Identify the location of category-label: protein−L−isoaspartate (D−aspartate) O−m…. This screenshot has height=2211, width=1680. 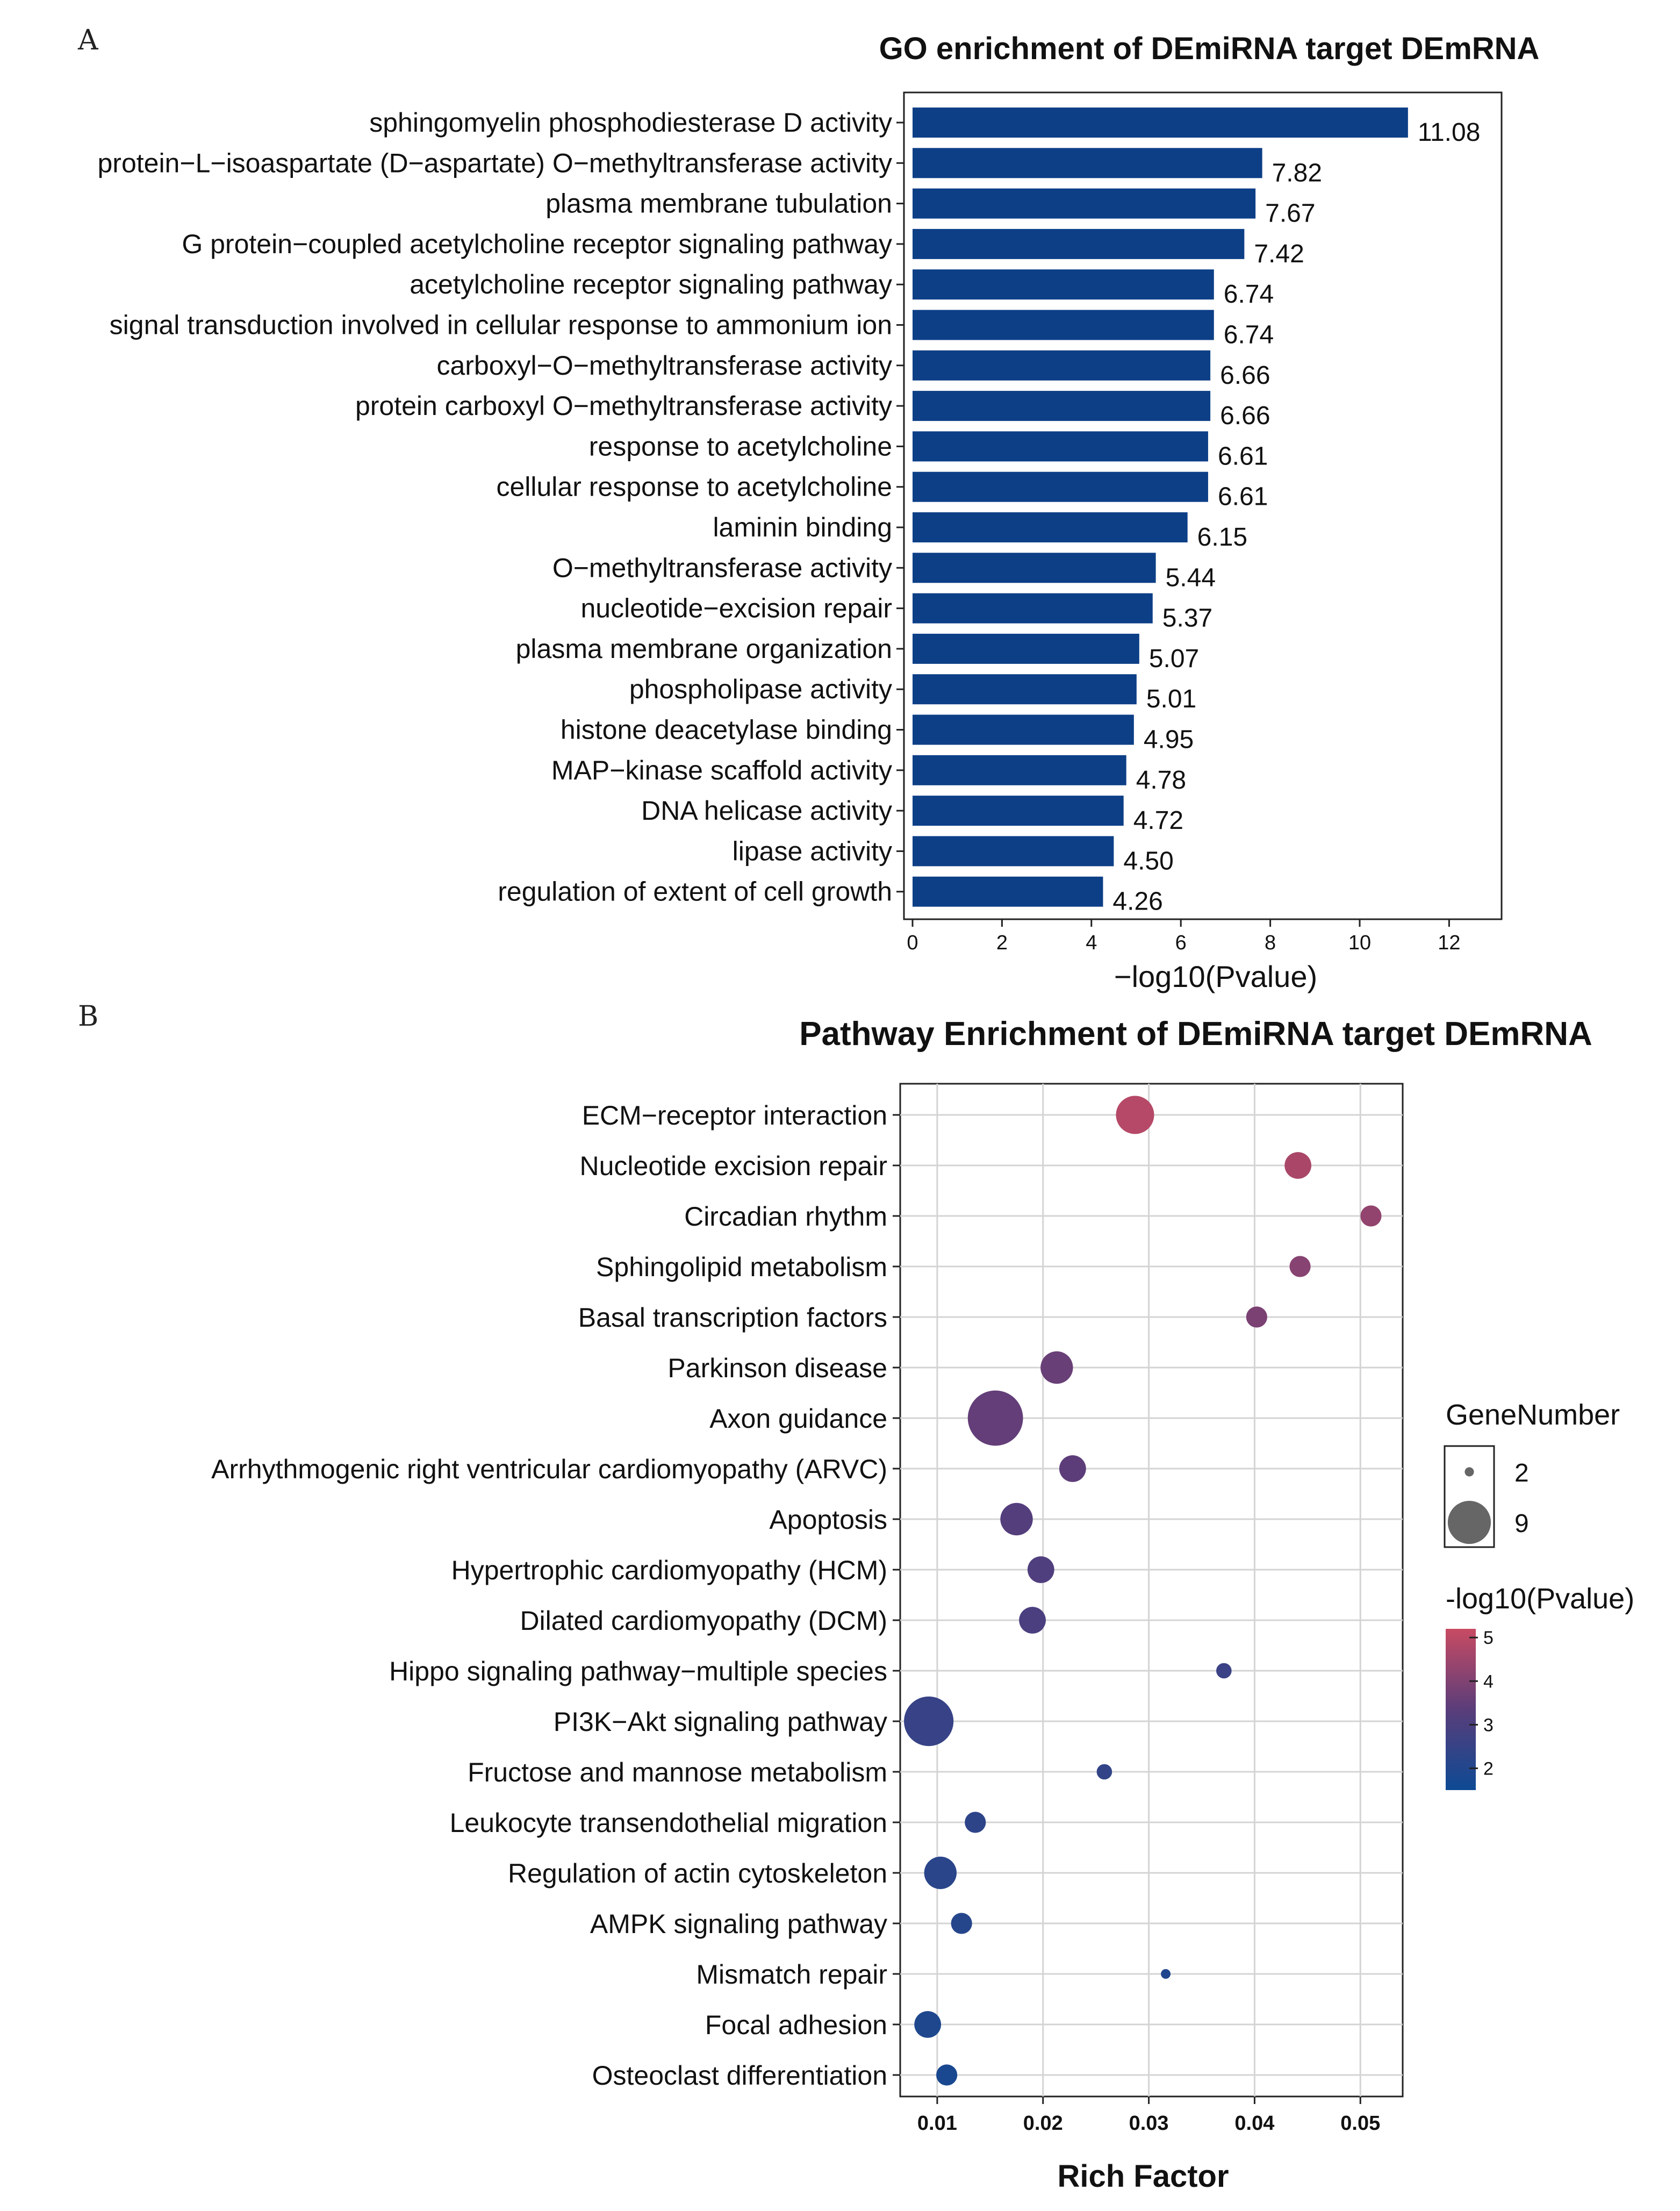
(495, 163).